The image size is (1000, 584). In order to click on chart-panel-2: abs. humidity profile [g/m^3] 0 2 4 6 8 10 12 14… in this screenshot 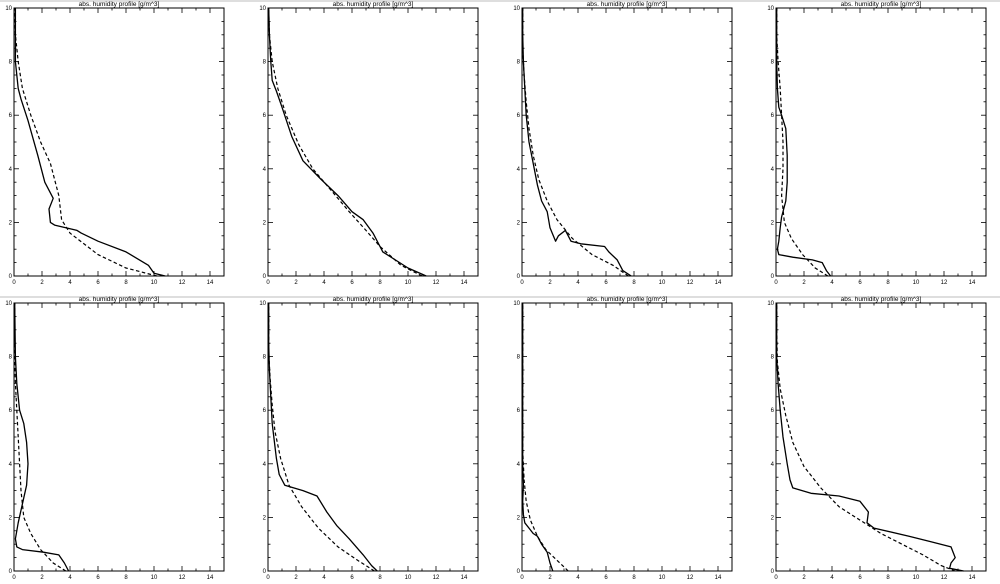, I will do `click(369, 143)`.